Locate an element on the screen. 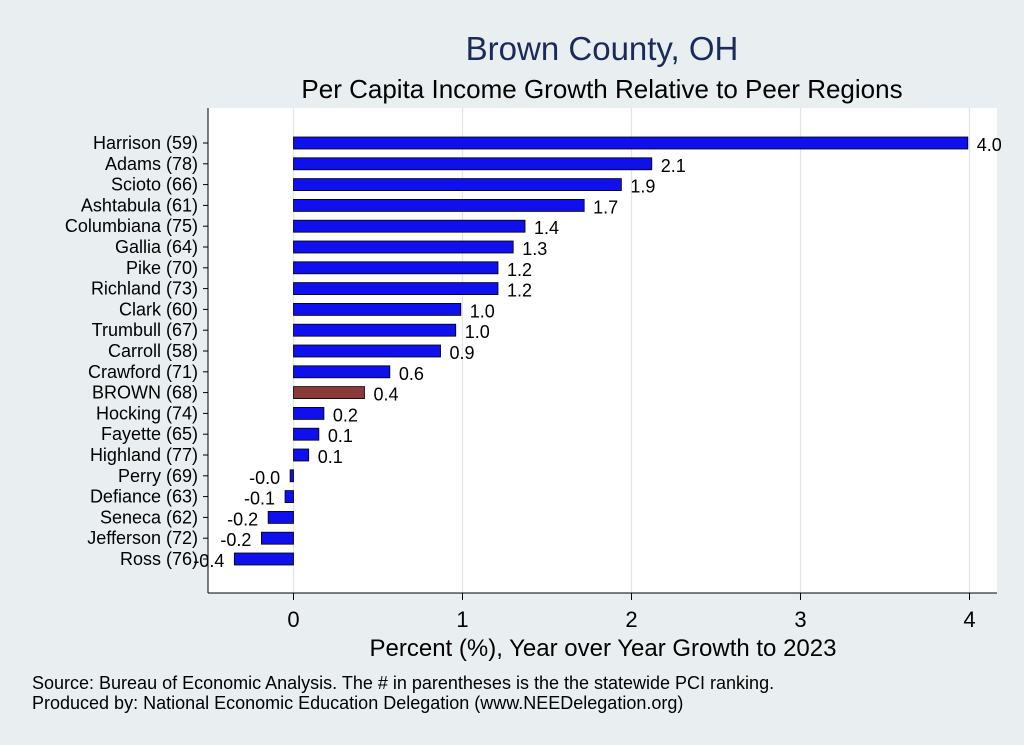  y-tick-label: Columbiana (75) is located at coordinates (131, 226).